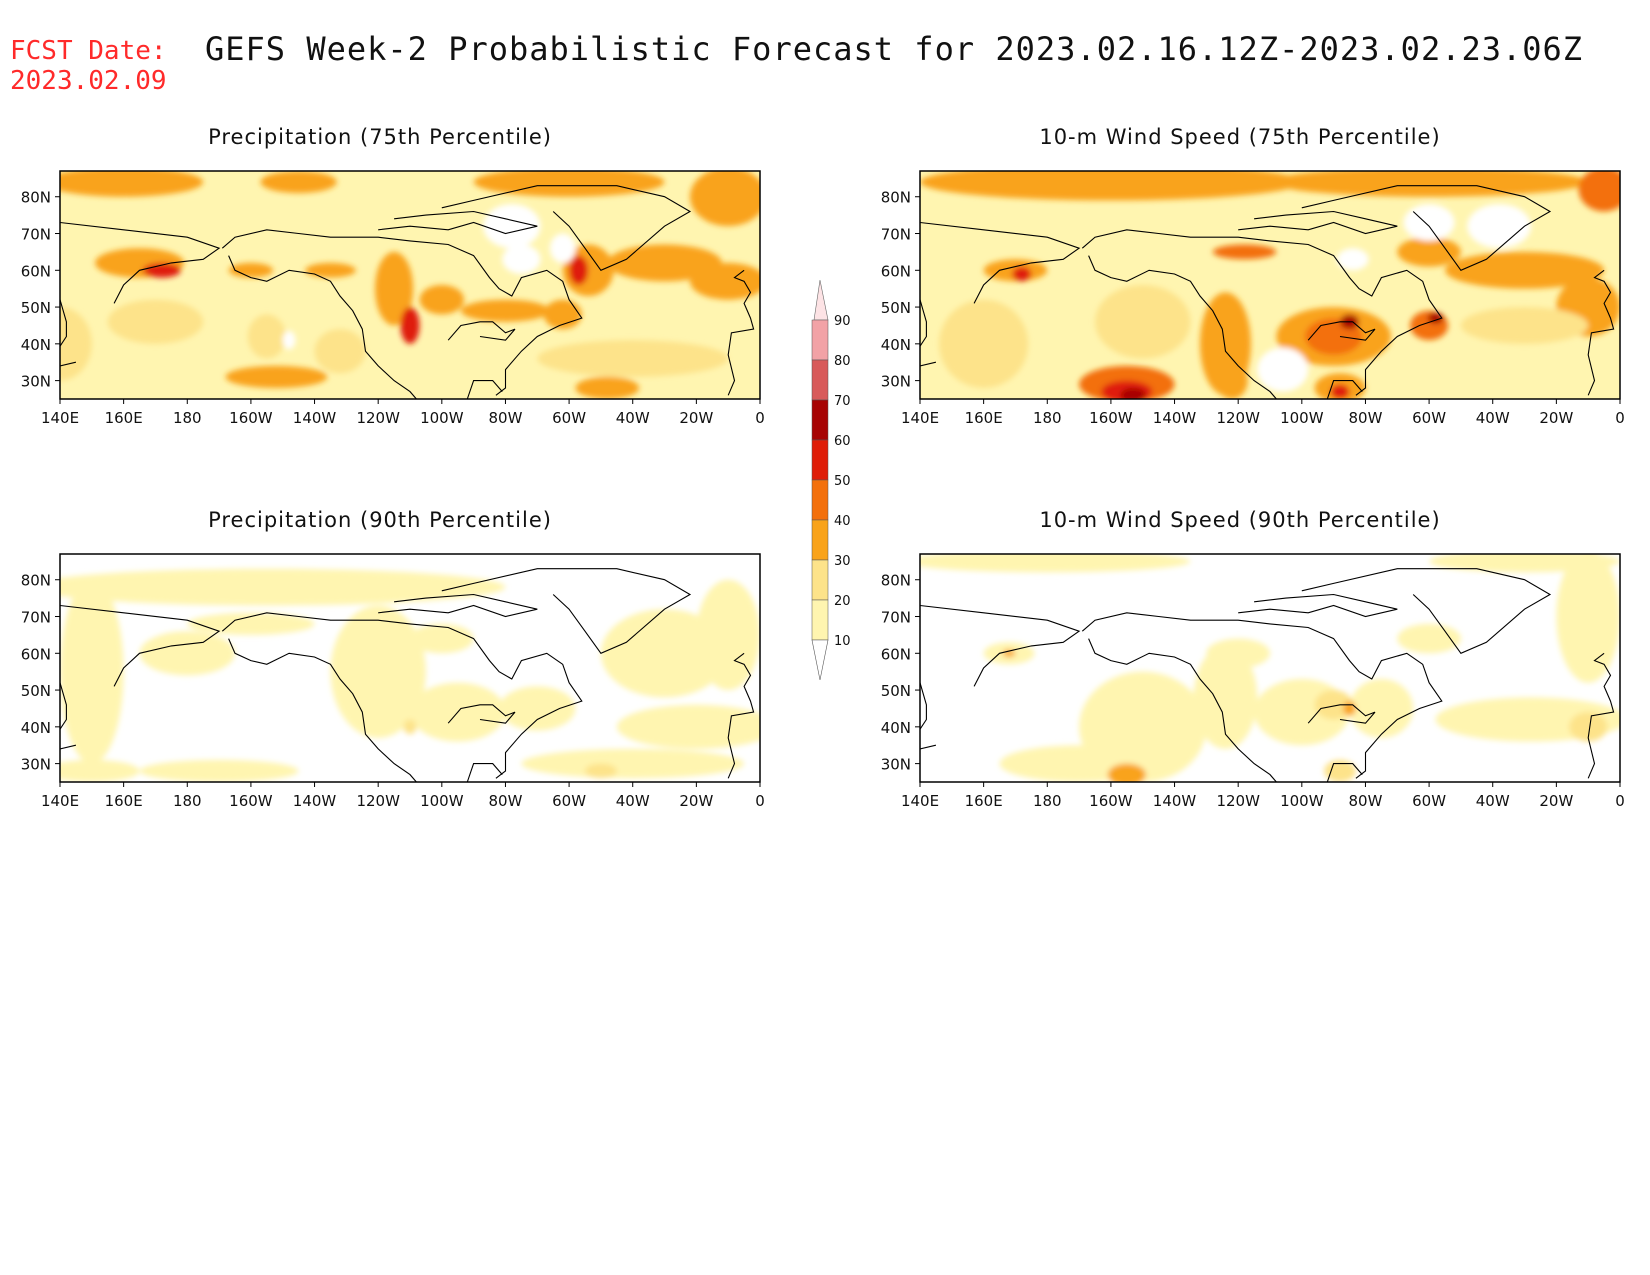 The image size is (1650, 1275). What do you see at coordinates (842, 441) in the screenshot?
I see `colorbar-label: 60` at bounding box center [842, 441].